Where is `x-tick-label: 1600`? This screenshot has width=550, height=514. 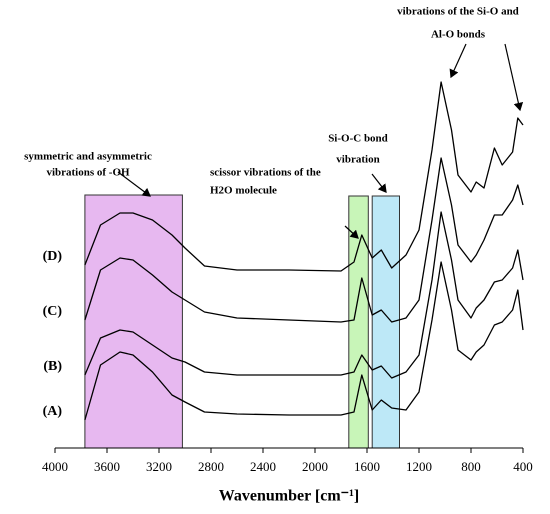 x-tick-label: 1600 is located at coordinates (367, 466).